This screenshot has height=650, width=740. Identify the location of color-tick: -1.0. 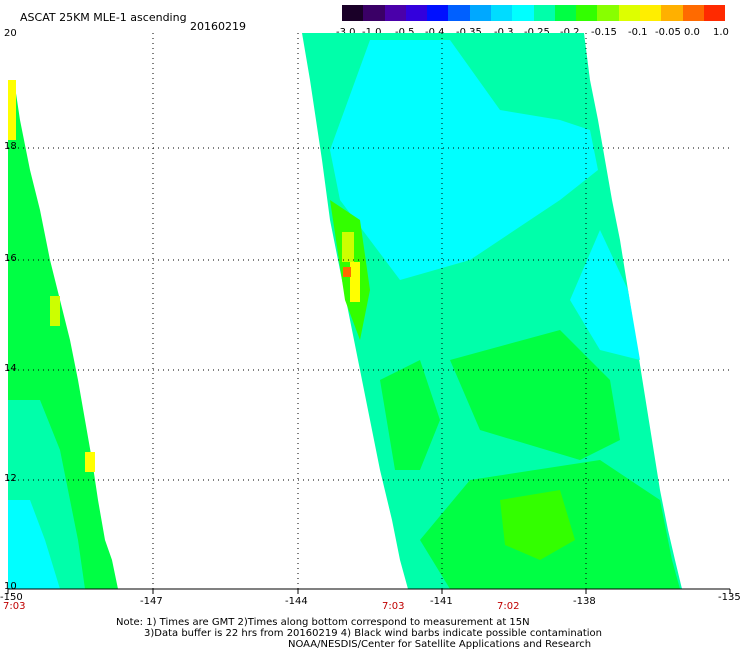
(372, 32).